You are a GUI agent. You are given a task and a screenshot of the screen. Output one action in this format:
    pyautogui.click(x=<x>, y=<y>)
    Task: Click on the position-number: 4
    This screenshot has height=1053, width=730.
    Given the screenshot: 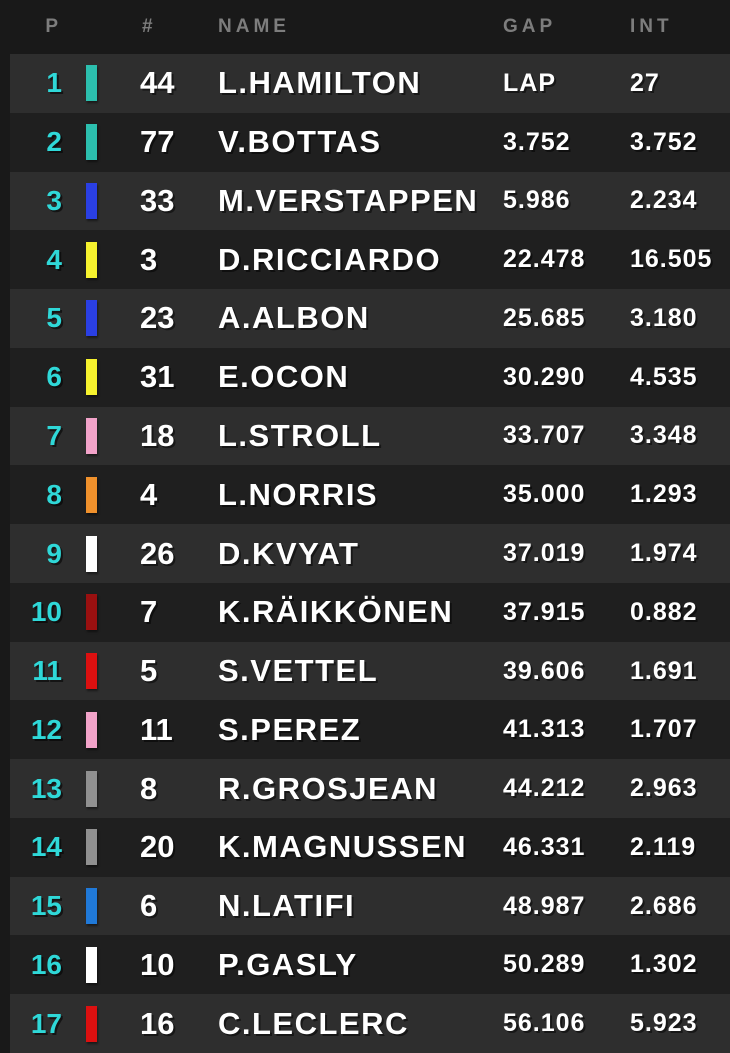 What is the action you would take?
    pyautogui.click(x=54, y=259)
    